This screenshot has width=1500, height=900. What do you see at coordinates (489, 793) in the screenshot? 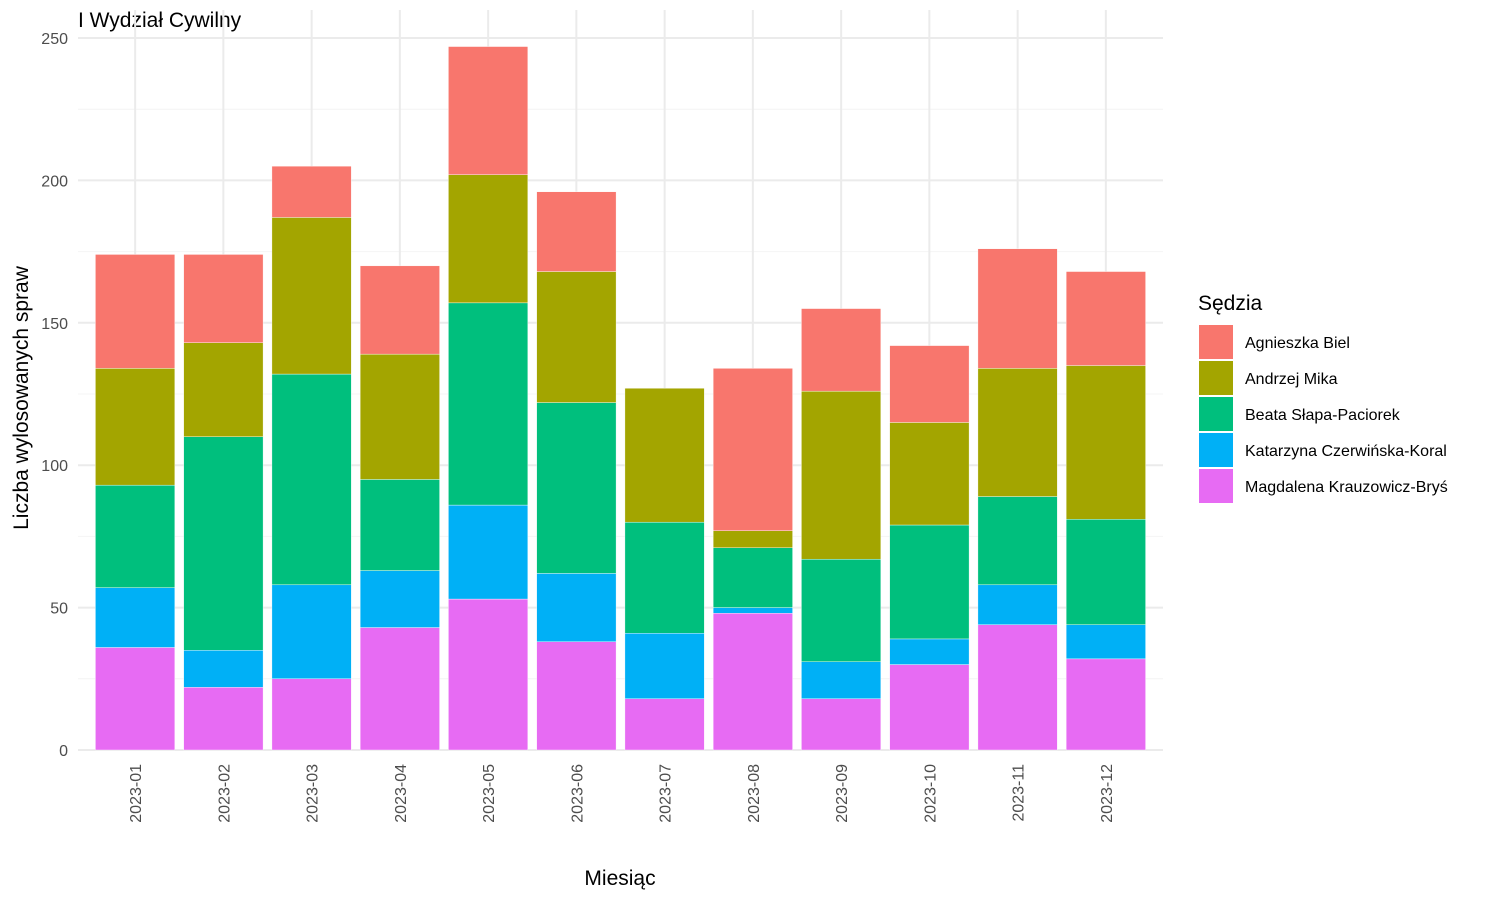
I see `x-tick-label: 2023-05` at bounding box center [489, 793].